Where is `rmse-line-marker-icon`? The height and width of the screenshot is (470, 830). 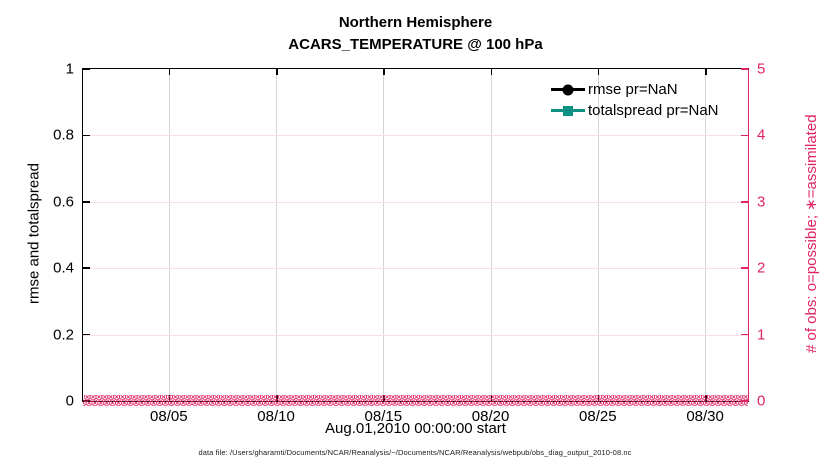
rmse-line-marker-icon is located at coordinates (568, 89).